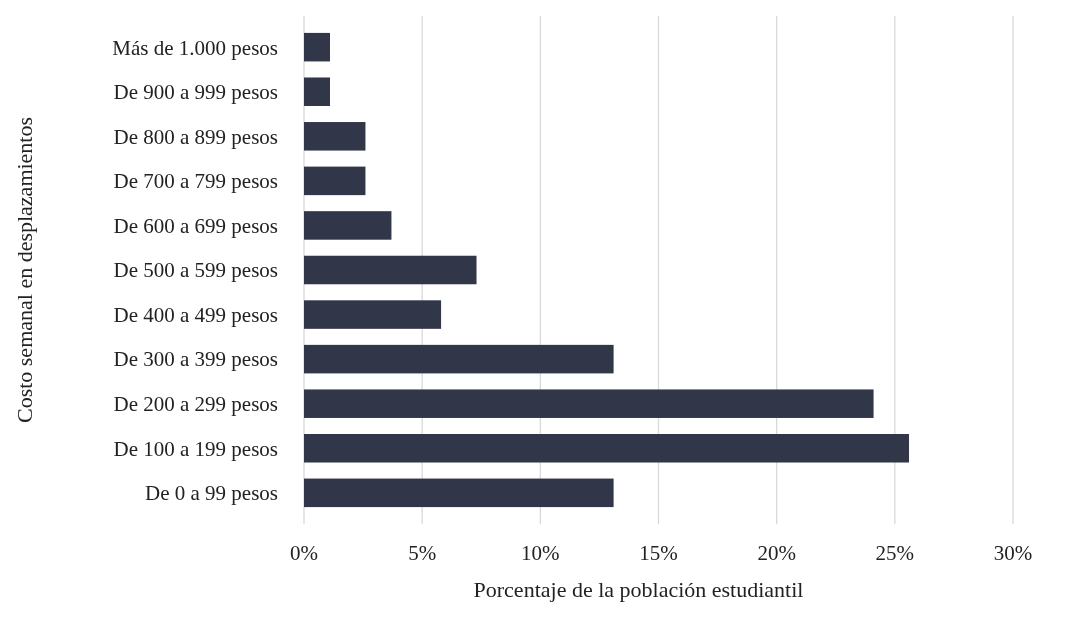  I want to click on y-tick-label: De 700 a 799 pesos, so click(195, 181).